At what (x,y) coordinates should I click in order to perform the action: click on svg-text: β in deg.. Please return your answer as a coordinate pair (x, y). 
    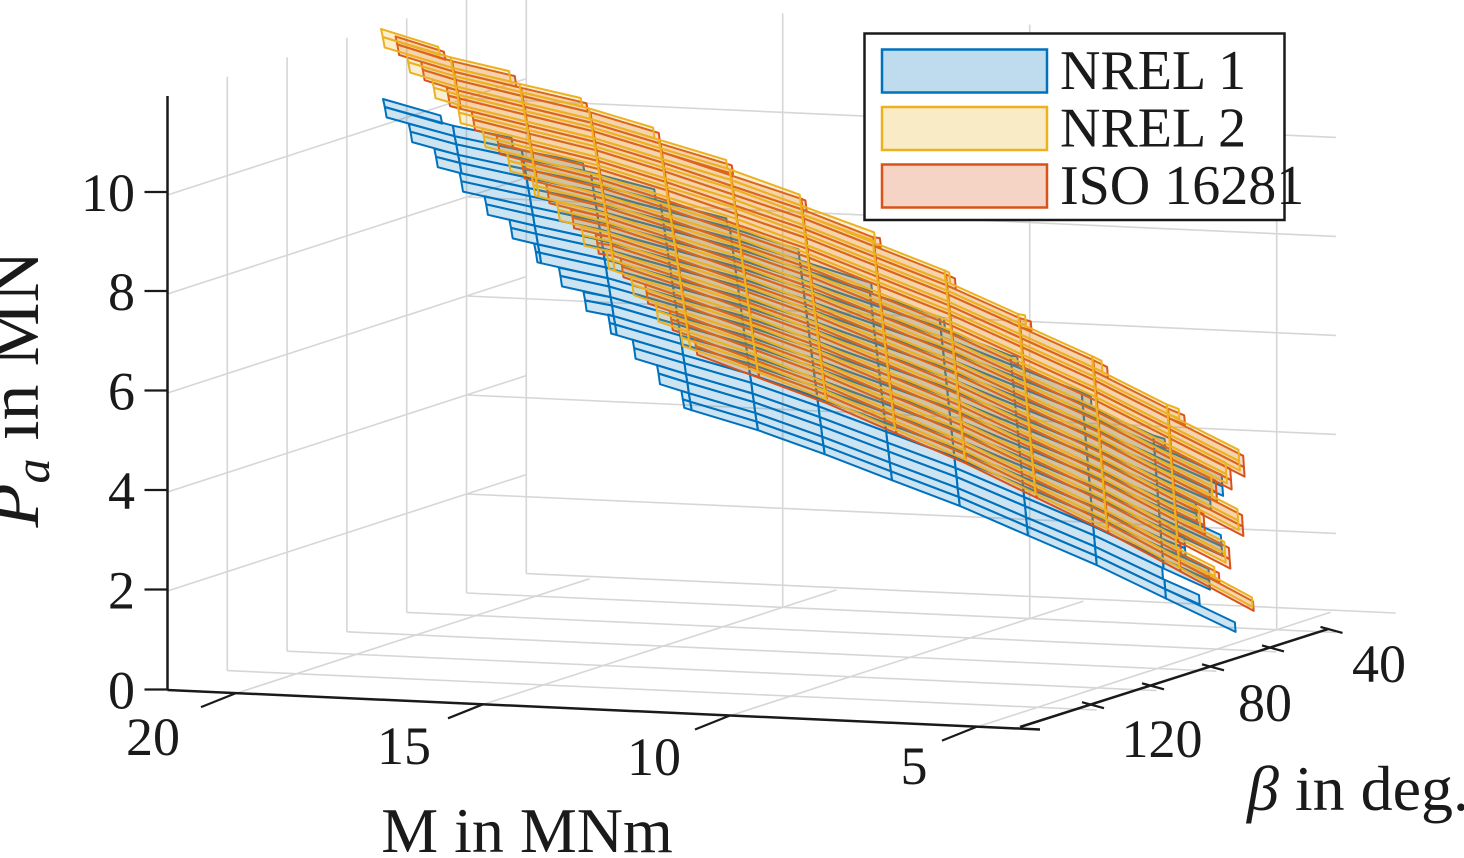
    Looking at the image, I should click on (1354, 788).